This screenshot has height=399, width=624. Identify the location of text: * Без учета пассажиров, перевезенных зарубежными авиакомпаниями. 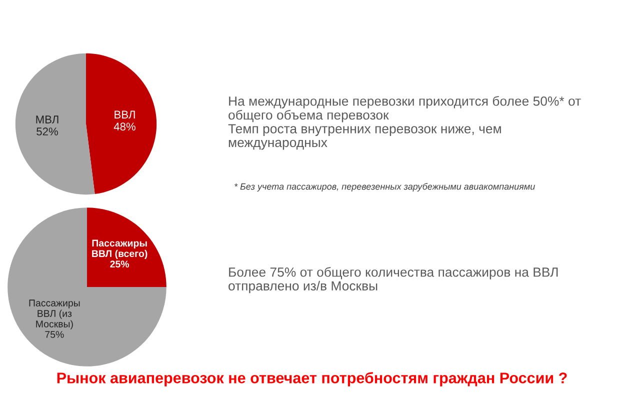
(384, 187).